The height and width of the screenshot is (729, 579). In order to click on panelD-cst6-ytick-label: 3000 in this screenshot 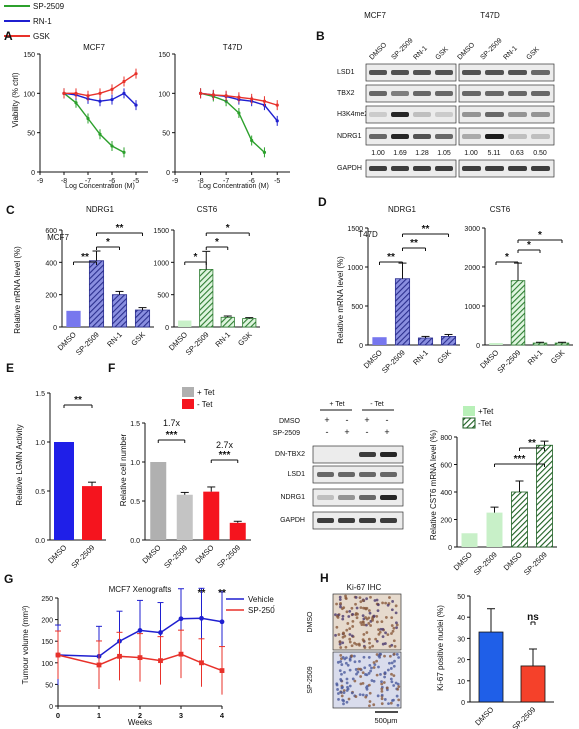, I will do `click(472, 229)`.